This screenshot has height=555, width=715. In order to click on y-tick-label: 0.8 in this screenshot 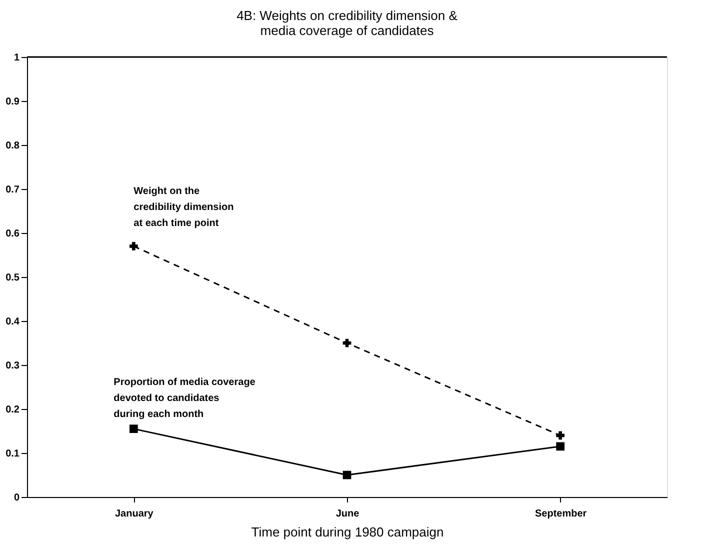, I will do `click(13, 146)`.